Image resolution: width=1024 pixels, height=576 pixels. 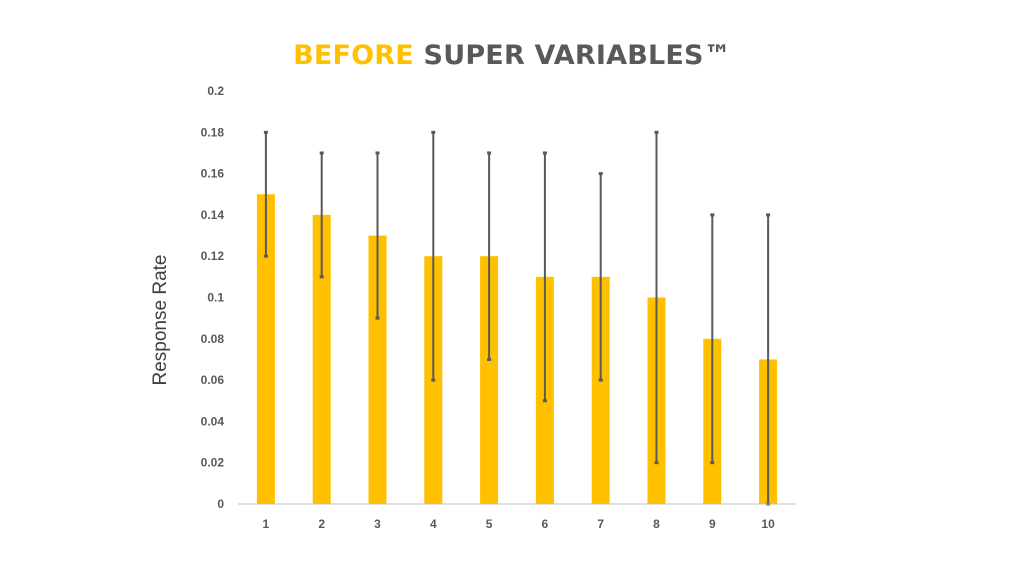 What do you see at coordinates (600, 524) in the screenshot?
I see `x-tick-label: 7` at bounding box center [600, 524].